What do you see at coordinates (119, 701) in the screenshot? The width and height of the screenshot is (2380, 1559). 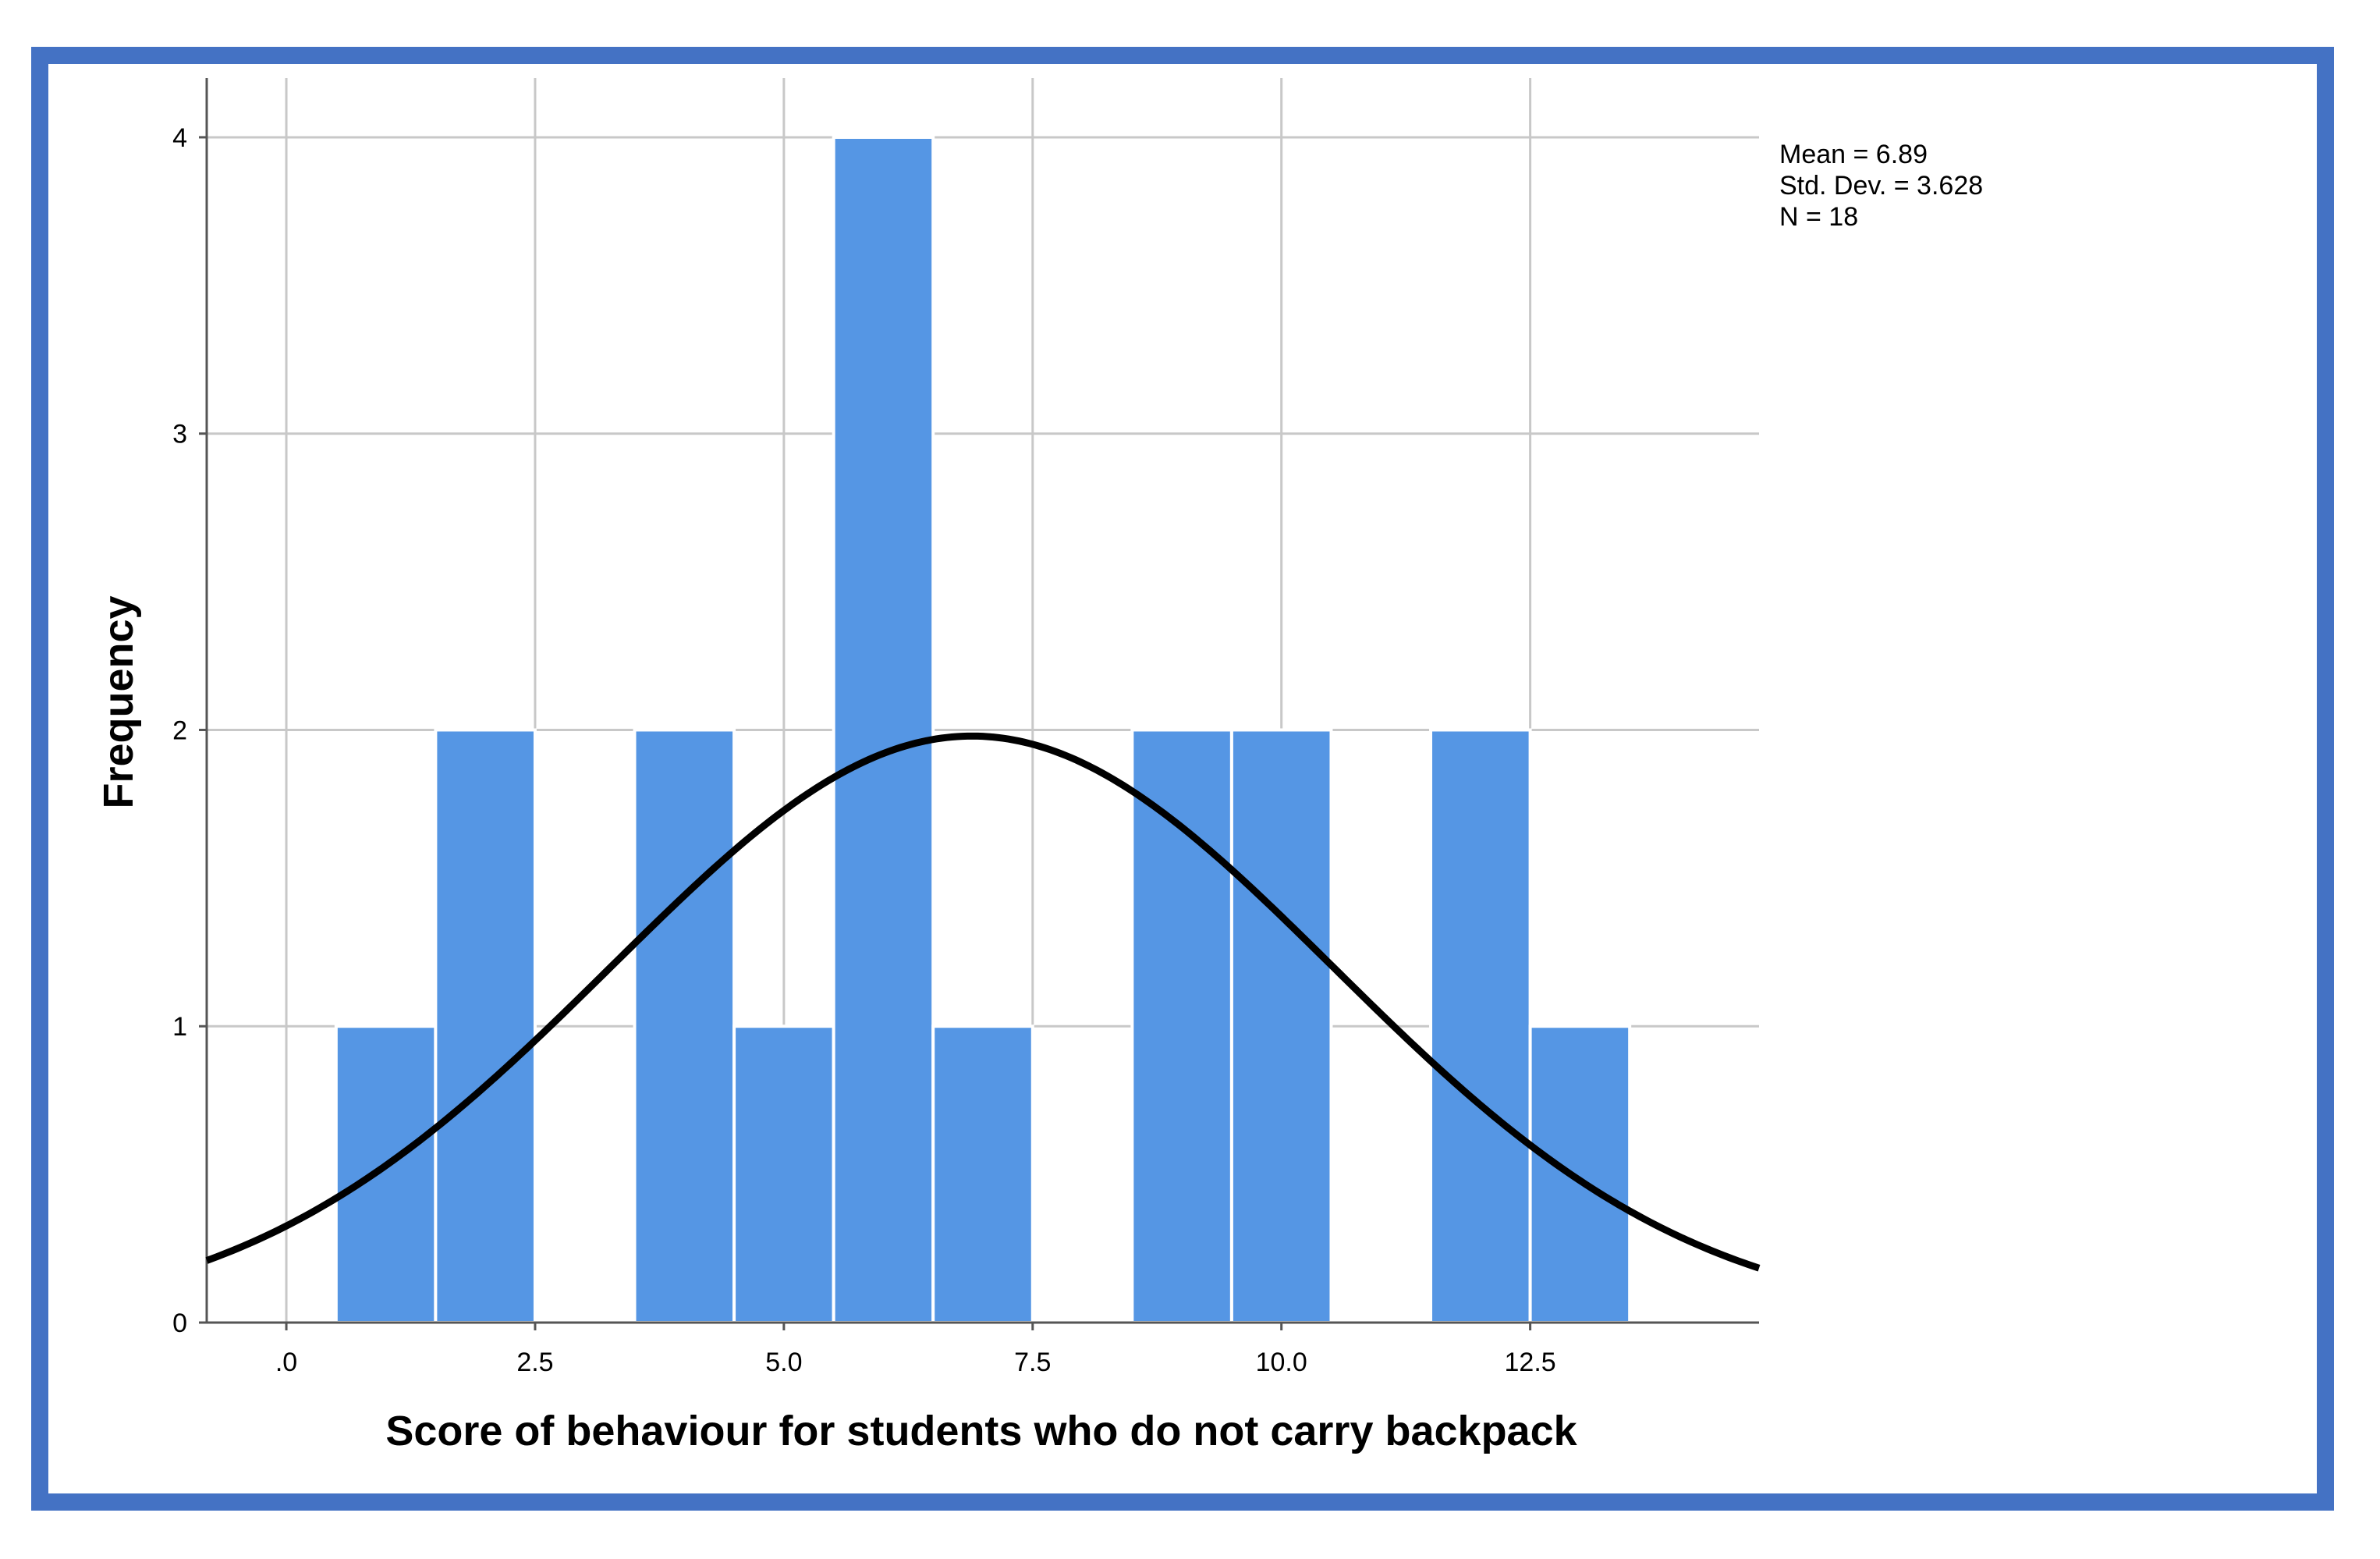 I see `y-axis-label: Frequency` at bounding box center [119, 701].